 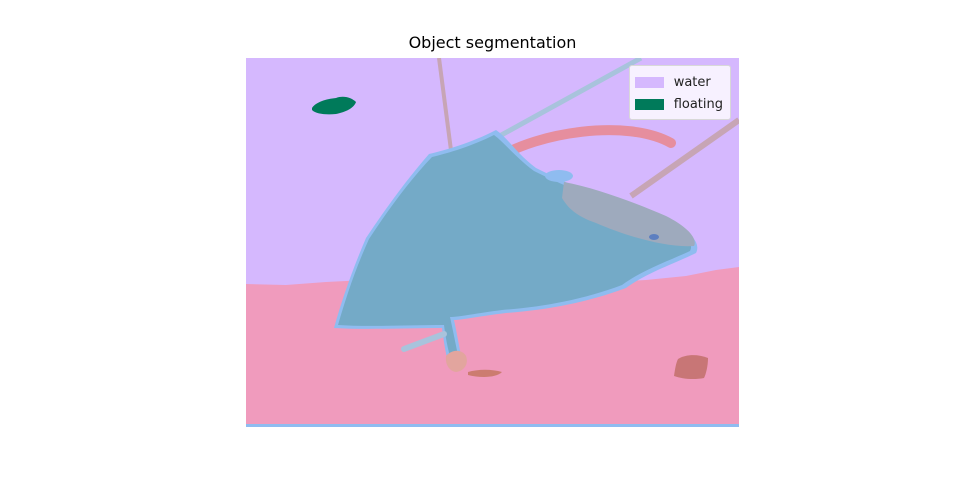 I want to click on bottom-edge, so click(x=492, y=425).